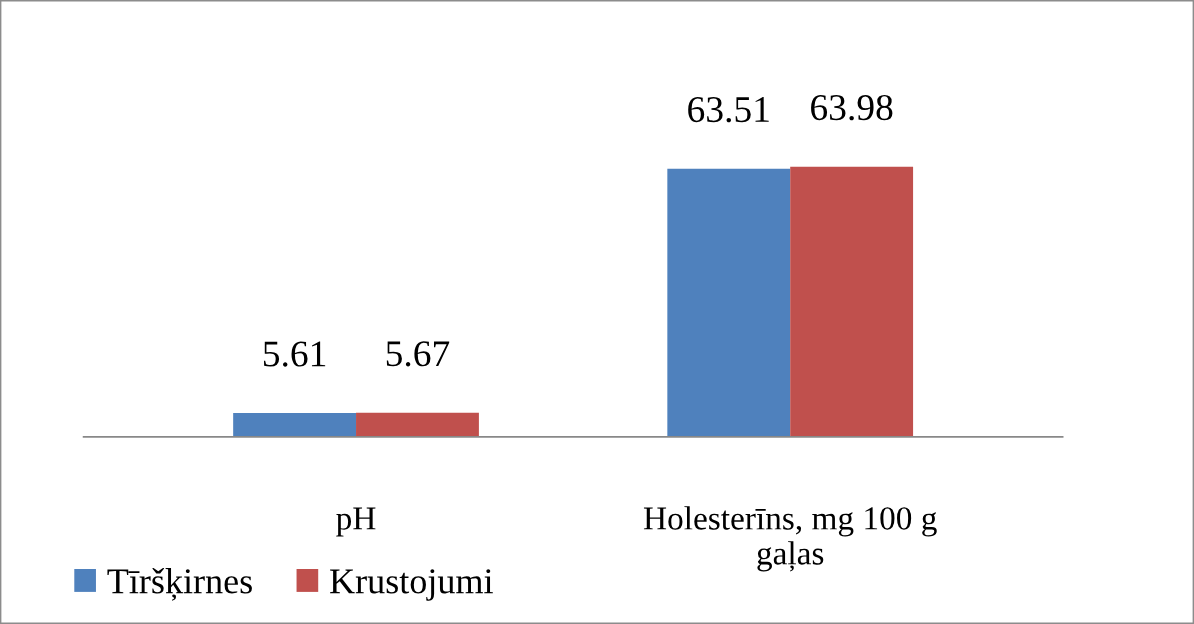 Image resolution: width=1194 pixels, height=624 pixels. I want to click on data-label: 5.61, so click(294, 354).